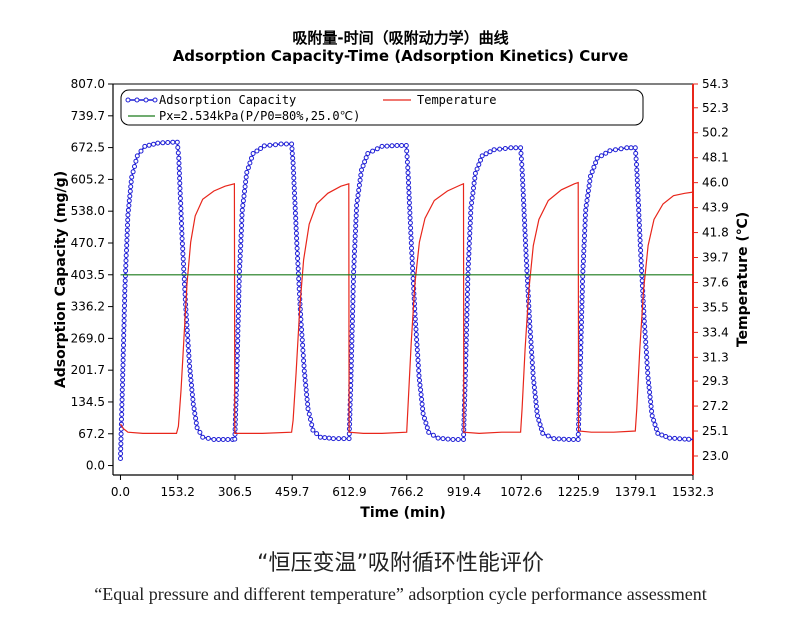 This screenshot has height=631, width=801. What do you see at coordinates (95, 466) in the screenshot?
I see `y-tick-label: 0.0` at bounding box center [95, 466].